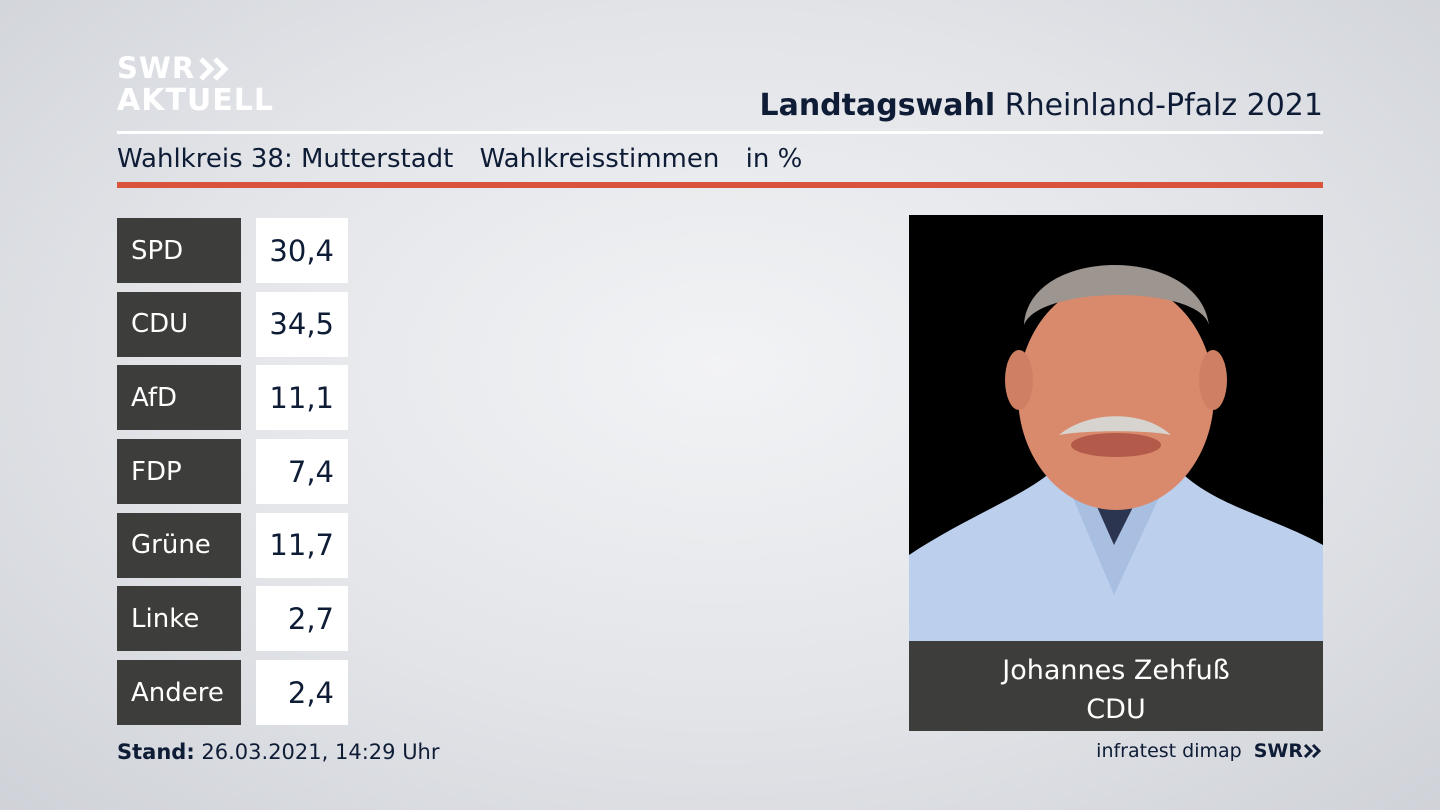 Image resolution: width=1440 pixels, height=810 pixels. Describe the element at coordinates (320, 752) in the screenshot. I see `stand-value: 26.03.2021, 14:29 Uhr` at that location.